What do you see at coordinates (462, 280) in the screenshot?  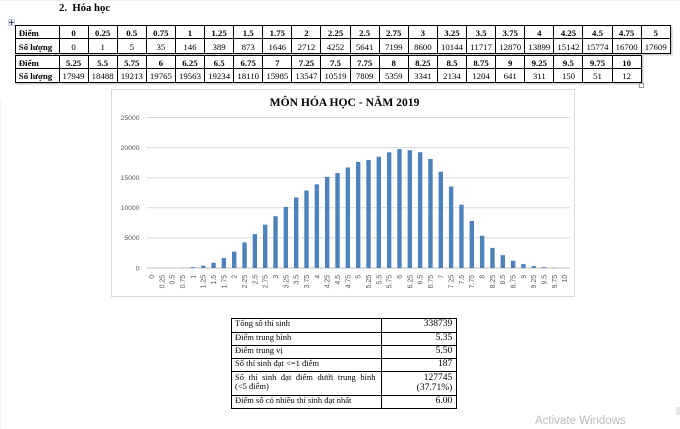 I see `svg-text: 7.5` at bounding box center [462, 280].